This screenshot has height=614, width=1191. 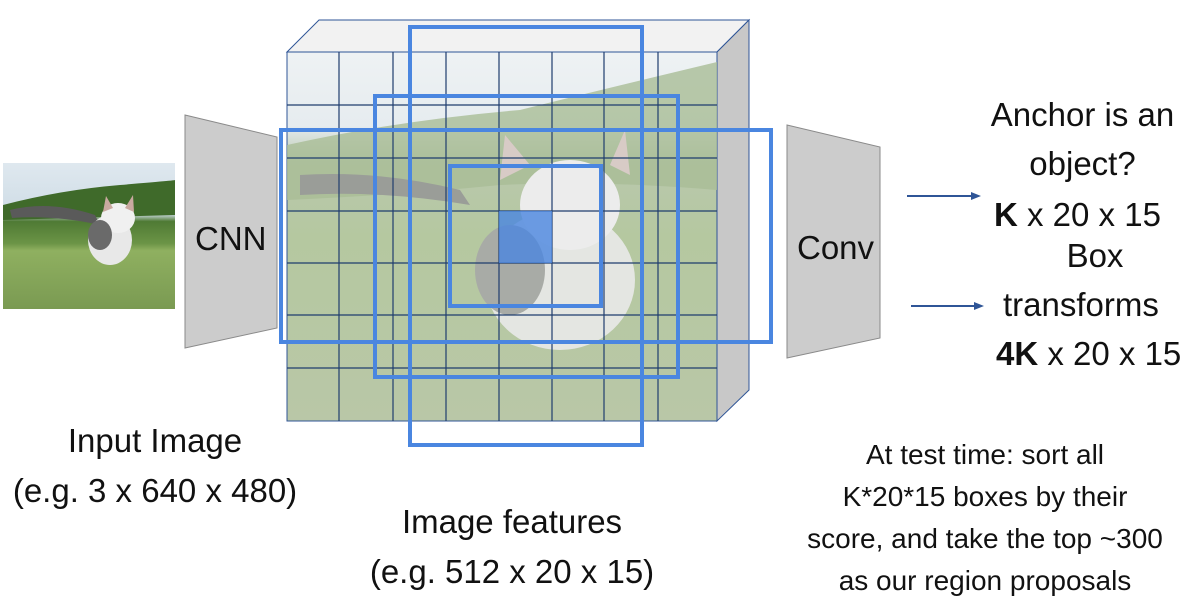 What do you see at coordinates (985, 538) in the screenshot?
I see `note-line: score, and take the top ~300` at bounding box center [985, 538].